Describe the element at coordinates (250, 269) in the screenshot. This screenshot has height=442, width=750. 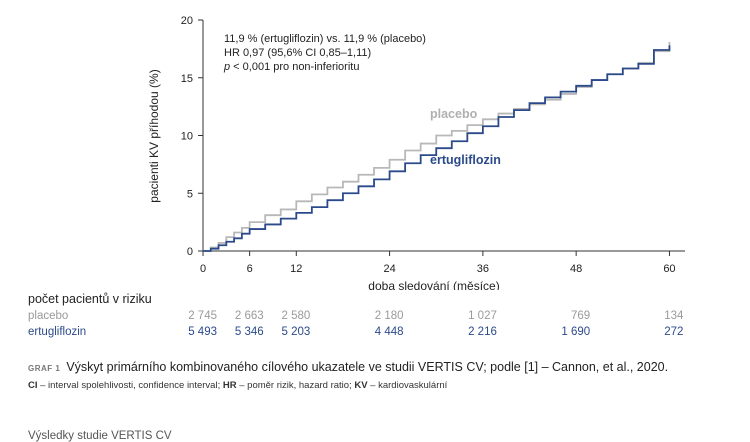
I see `x-tick-label: 6` at that location.